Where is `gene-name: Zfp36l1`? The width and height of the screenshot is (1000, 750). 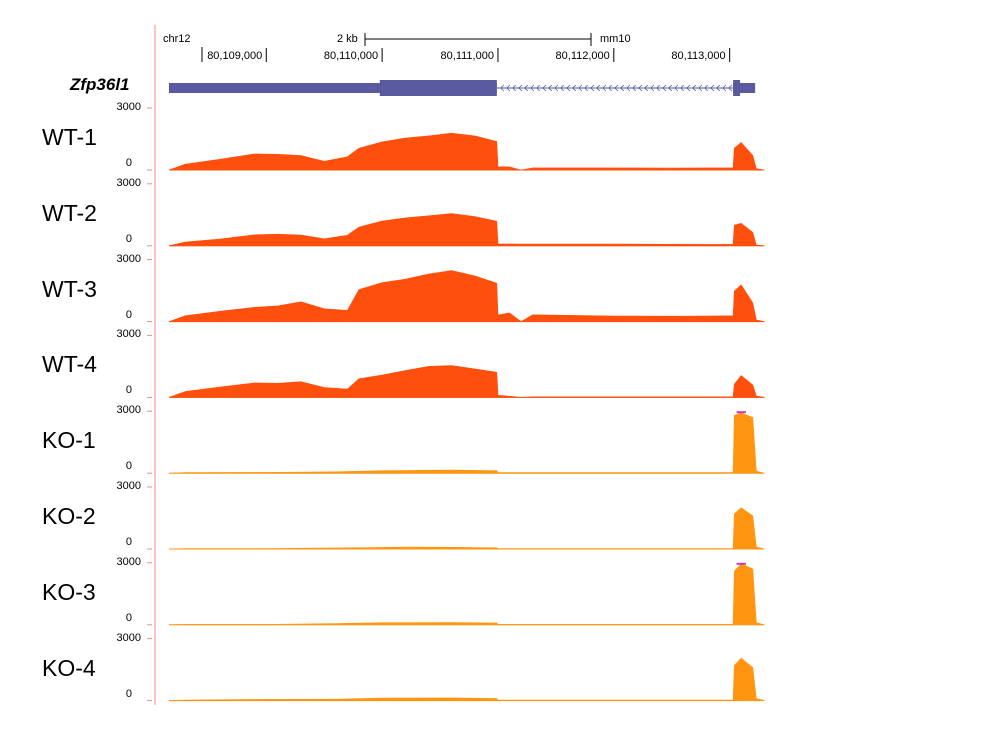
gene-name: Zfp36l1 is located at coordinates (100, 84).